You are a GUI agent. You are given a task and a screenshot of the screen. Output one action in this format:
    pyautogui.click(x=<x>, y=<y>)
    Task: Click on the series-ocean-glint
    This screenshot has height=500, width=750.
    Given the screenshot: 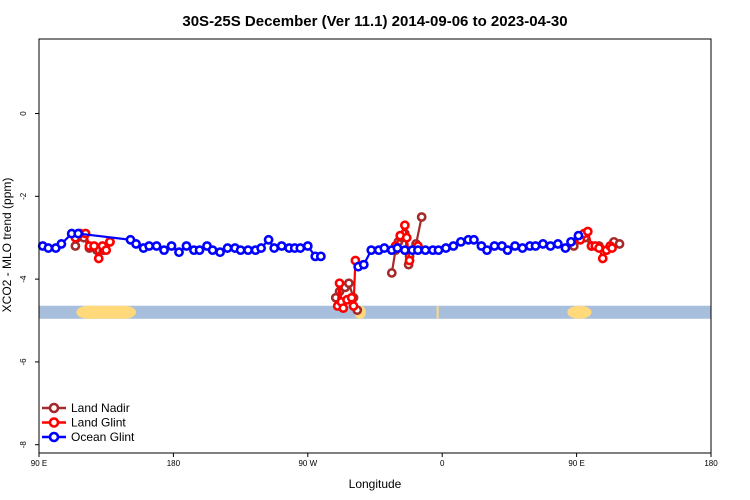 What is the action you would take?
    pyautogui.click(x=310, y=250)
    